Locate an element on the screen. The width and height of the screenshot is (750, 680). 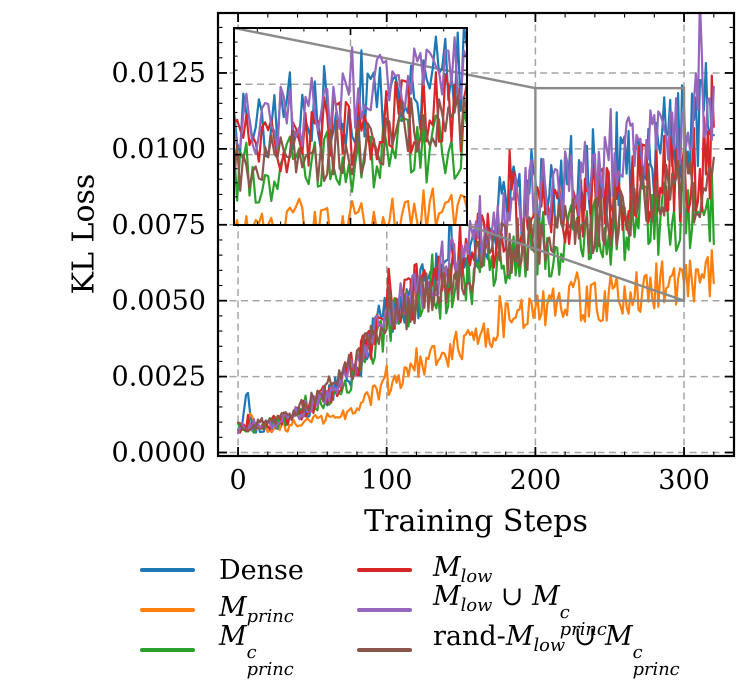
inset-series-line-m-low is located at coordinates (350, 122).